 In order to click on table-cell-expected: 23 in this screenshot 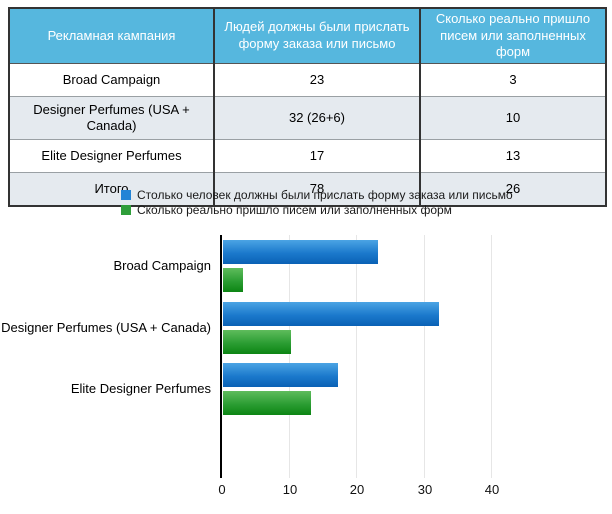, I will do `click(316, 79)`.